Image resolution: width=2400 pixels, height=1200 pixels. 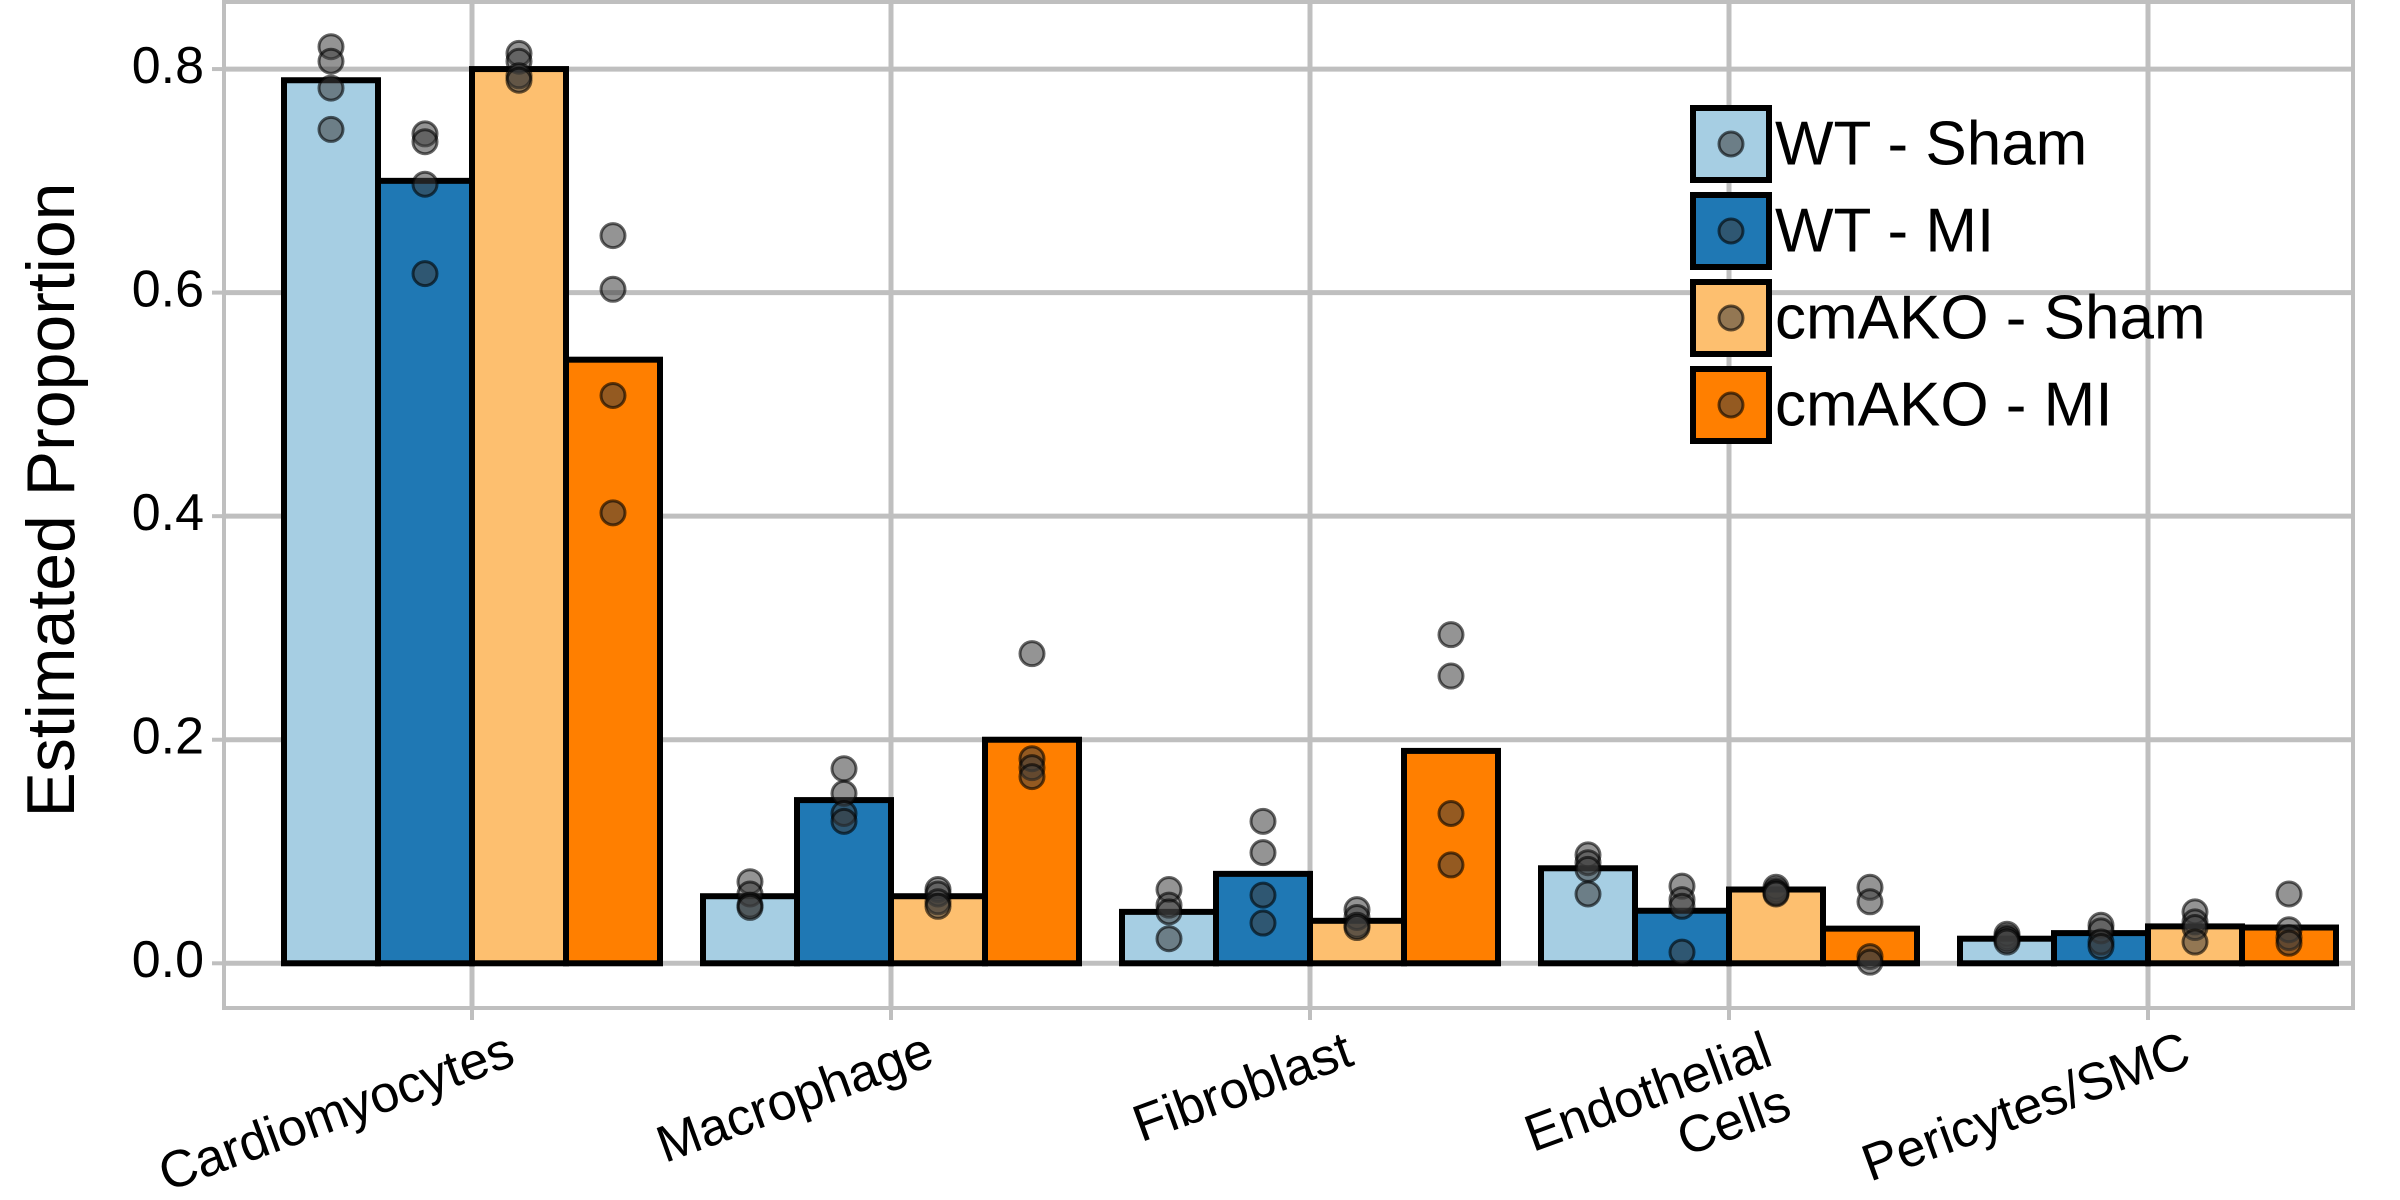 What do you see at coordinates (168, 736) in the screenshot?
I see `y-tick-label: 0.2` at bounding box center [168, 736].